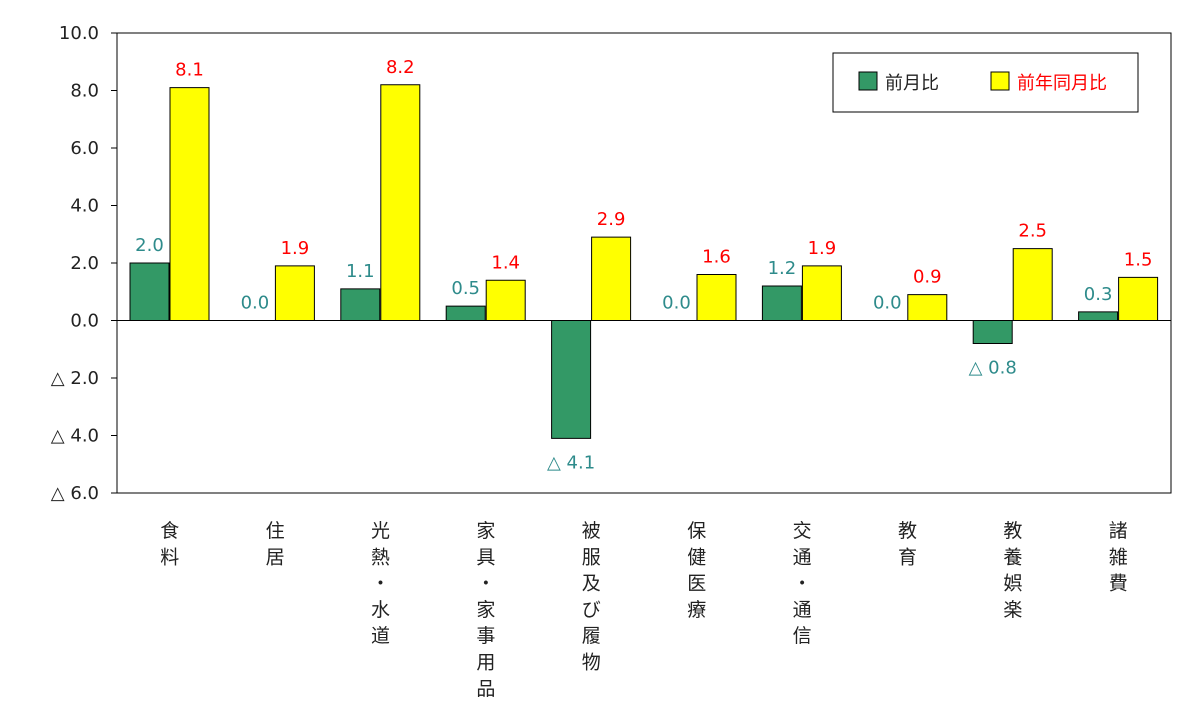 Image resolution: width=1193 pixels, height=727 pixels. What do you see at coordinates (400, 67) in the screenshot?
I see `yoy-data-label: 8.2` at bounding box center [400, 67].